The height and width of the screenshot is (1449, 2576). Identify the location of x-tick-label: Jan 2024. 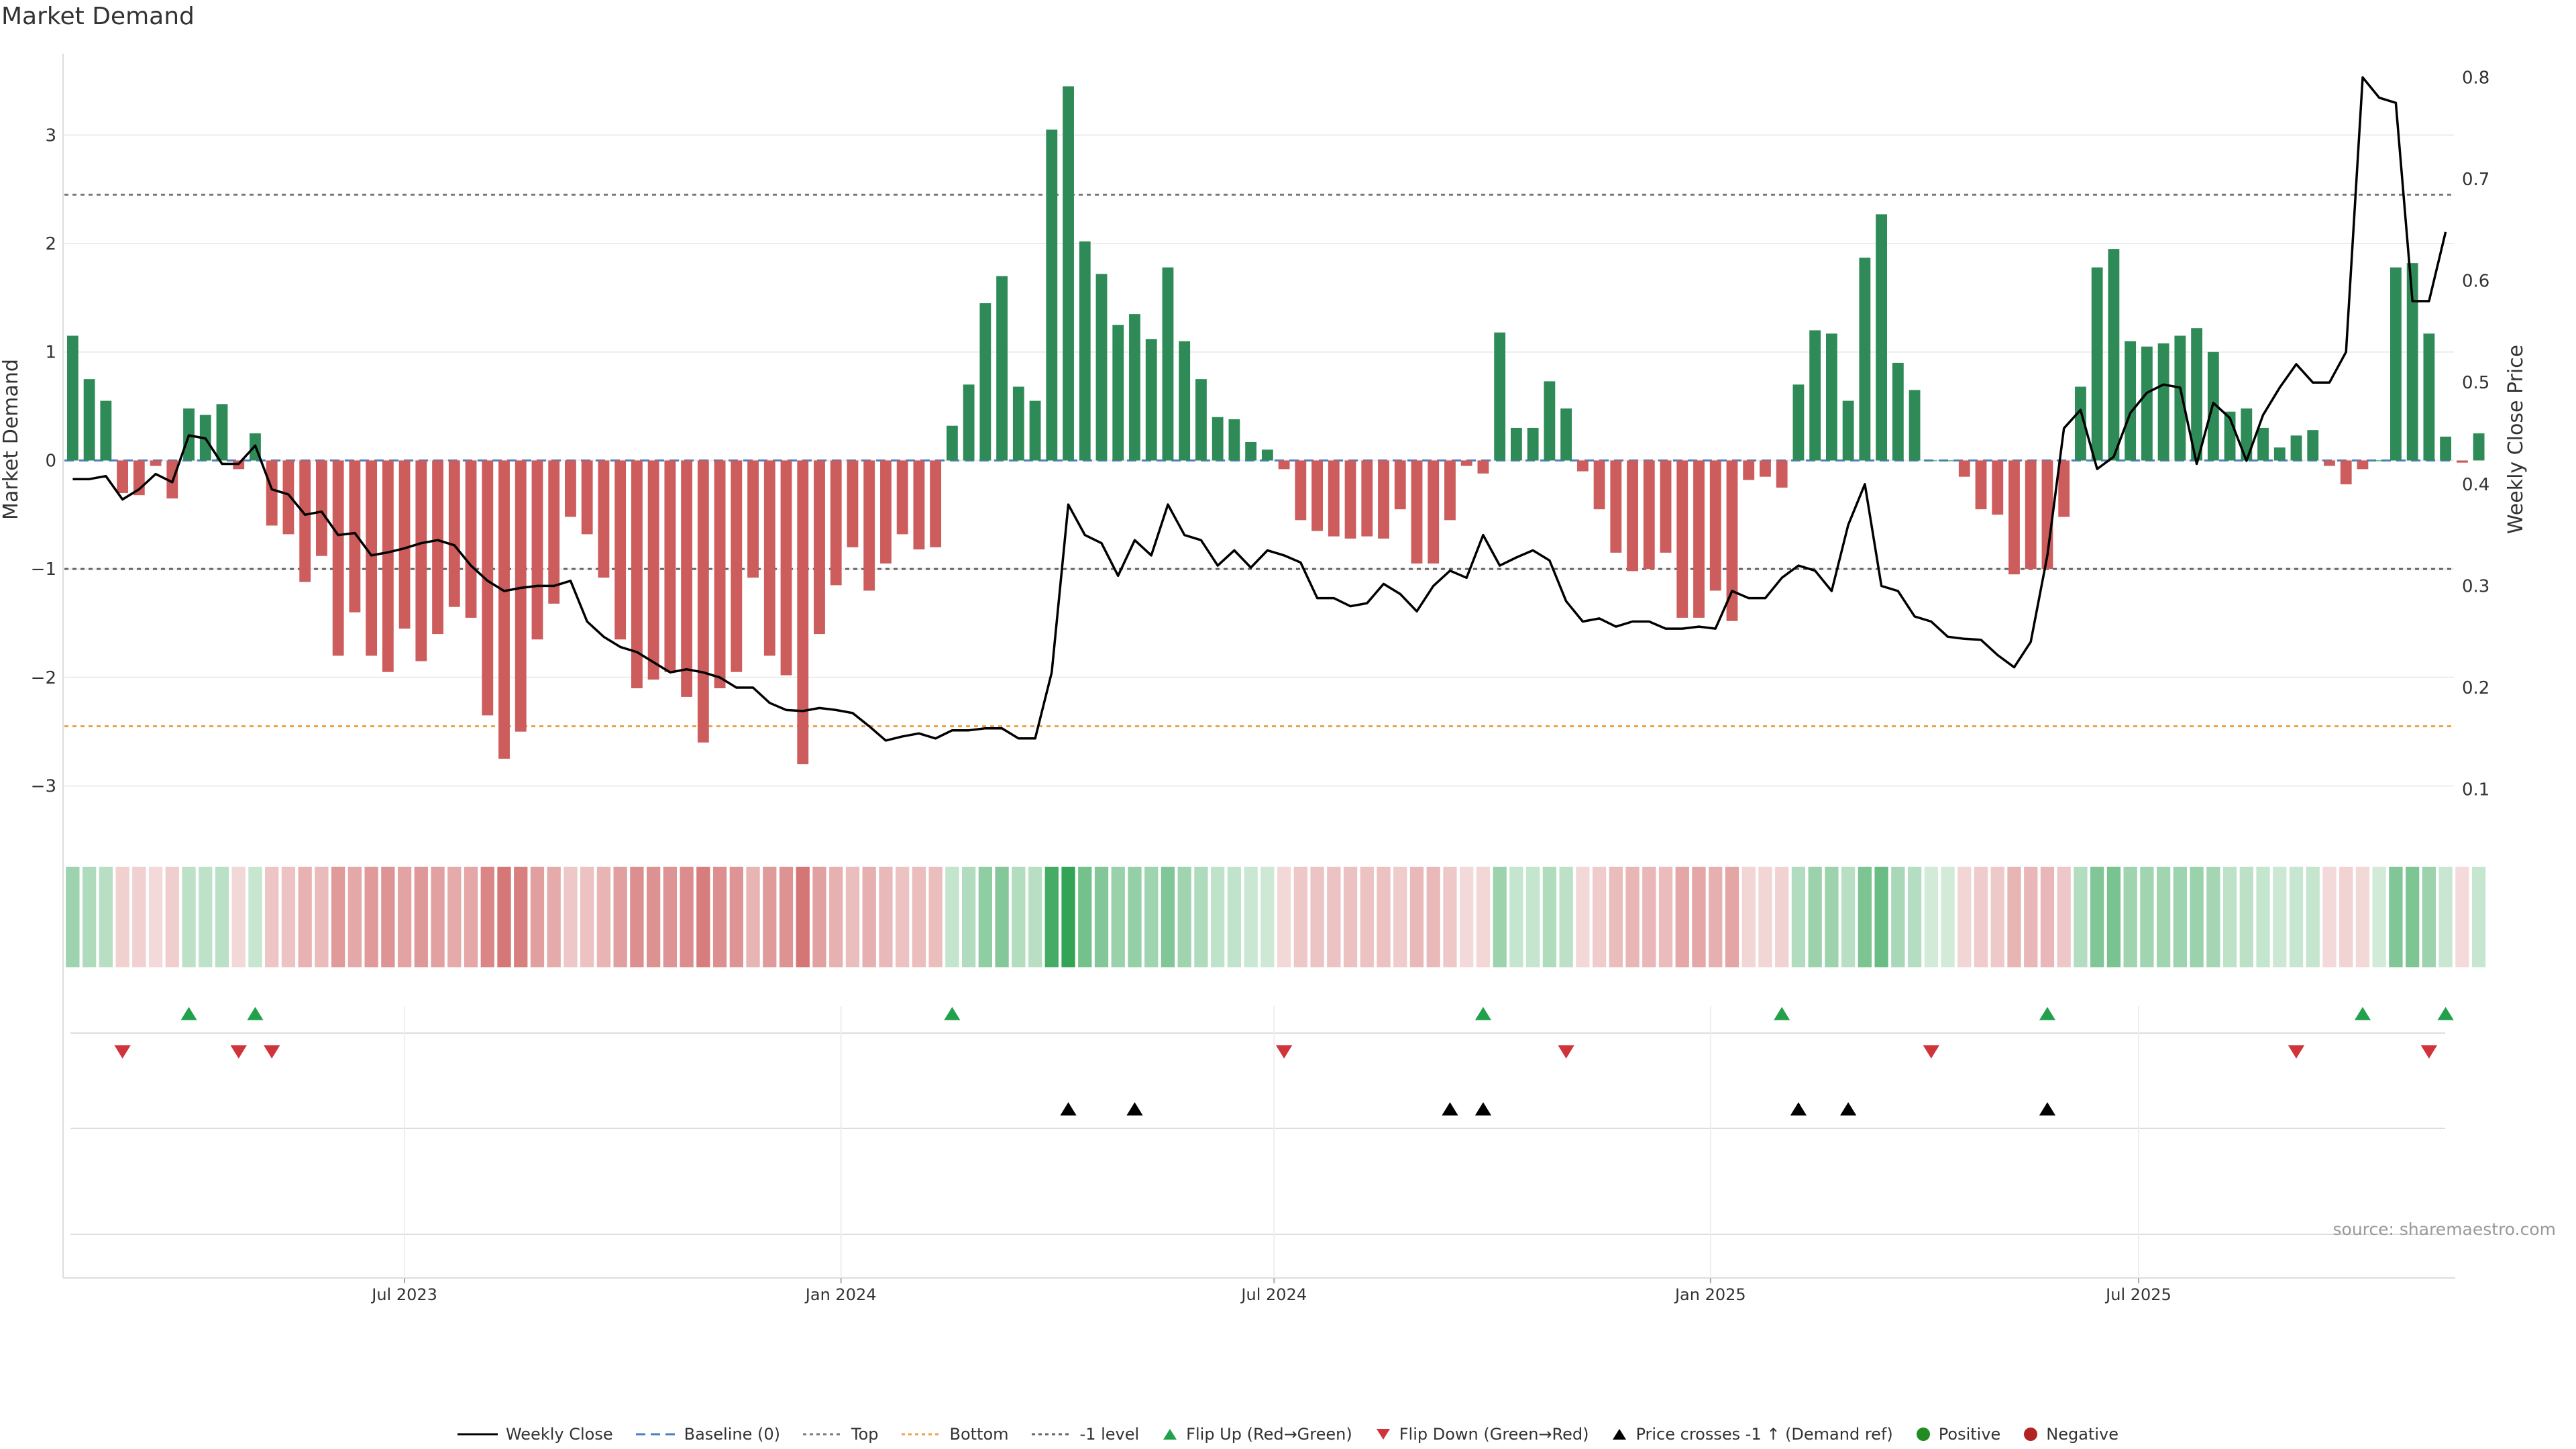
(840, 1294).